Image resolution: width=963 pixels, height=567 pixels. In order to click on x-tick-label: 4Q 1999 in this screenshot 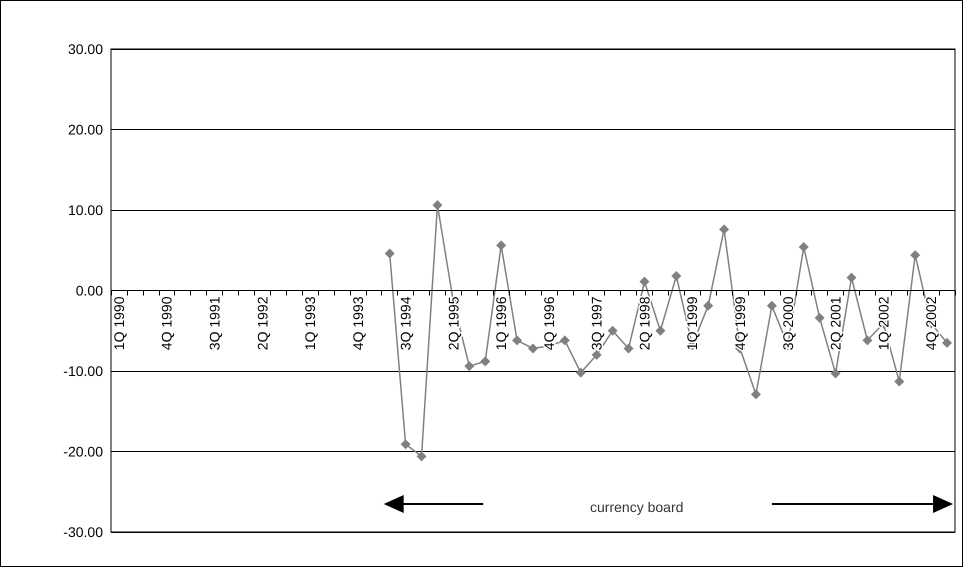, I will do `click(740, 323)`.